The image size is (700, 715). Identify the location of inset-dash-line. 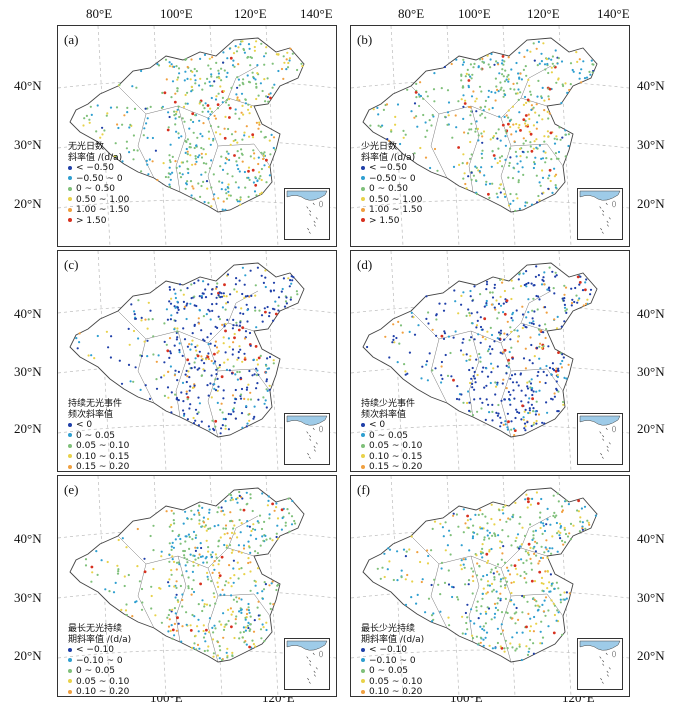
(602, 457).